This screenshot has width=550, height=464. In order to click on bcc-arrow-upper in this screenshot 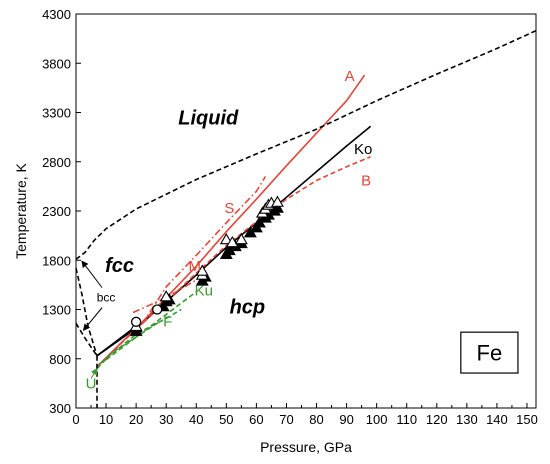, I will do `click(92, 274)`.